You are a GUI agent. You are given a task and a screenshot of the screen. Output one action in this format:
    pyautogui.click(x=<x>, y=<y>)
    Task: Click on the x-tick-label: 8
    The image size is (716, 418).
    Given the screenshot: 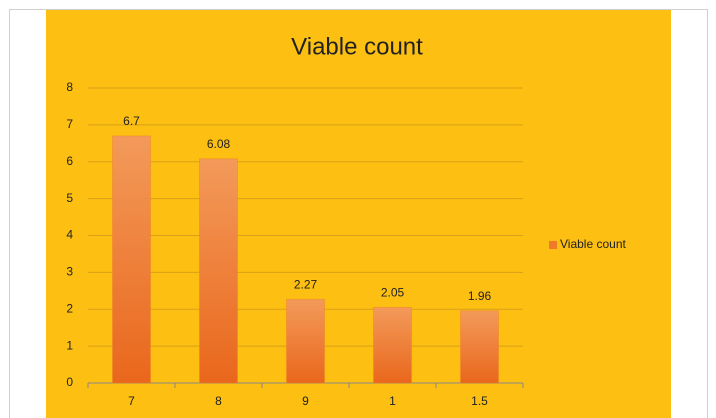 What is the action you would take?
    pyautogui.click(x=218, y=401)
    